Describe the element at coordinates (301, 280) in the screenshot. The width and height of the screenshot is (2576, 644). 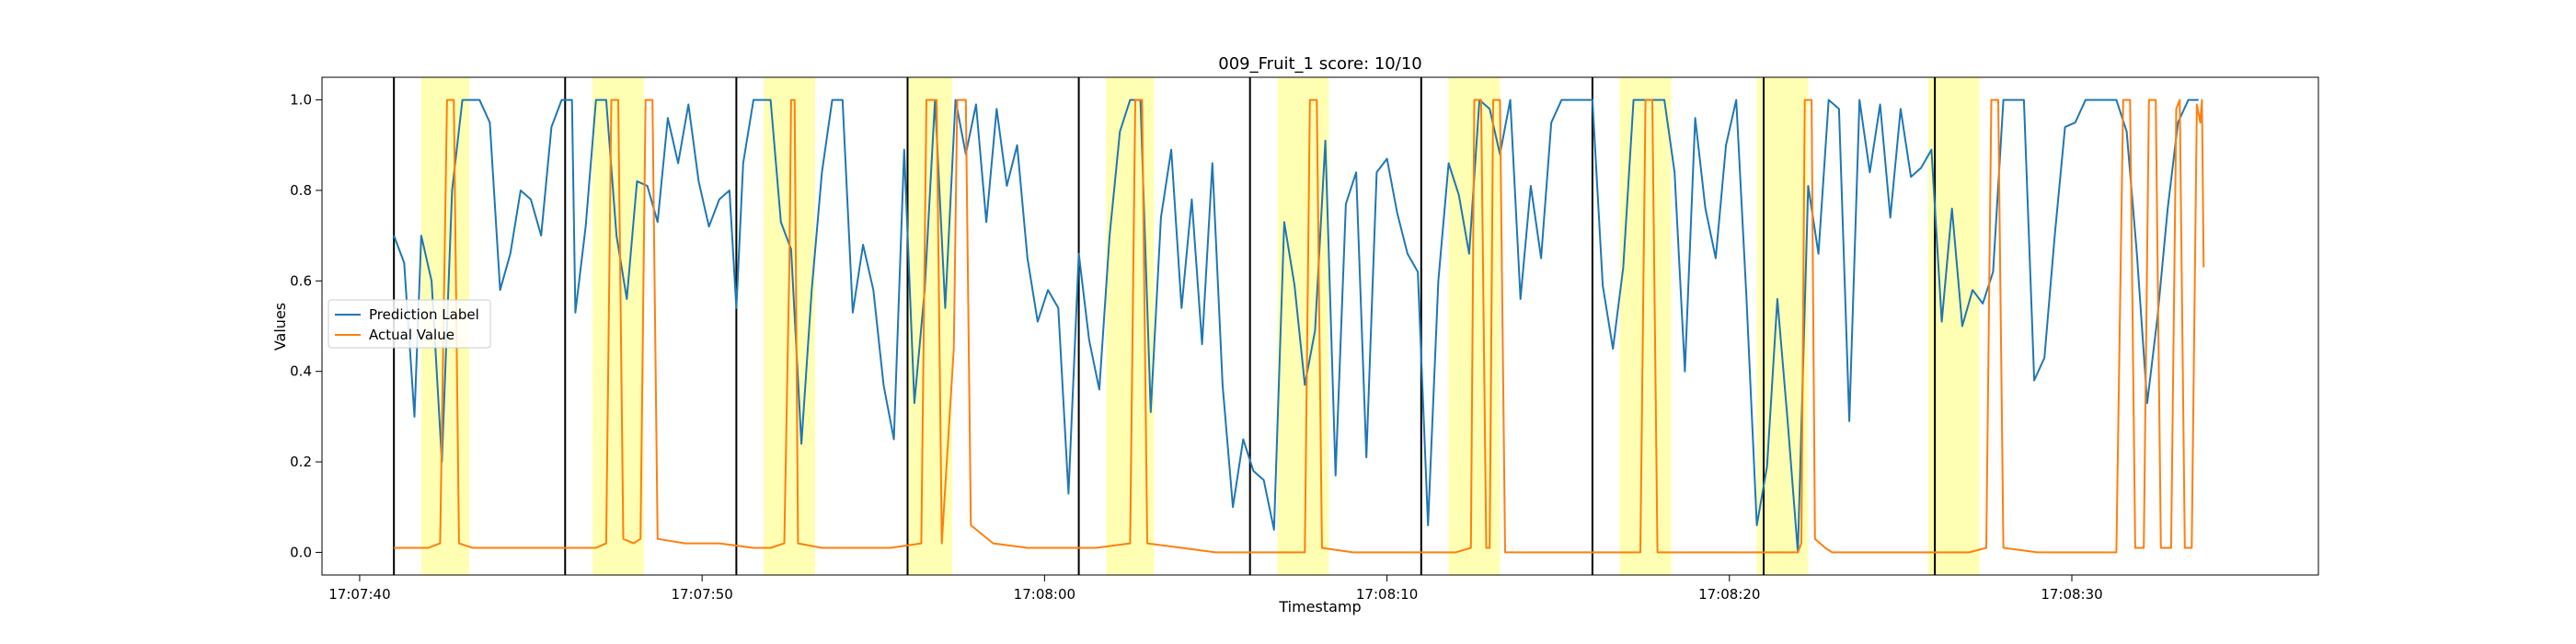
I see `y-tick-label: 0.6` at that location.